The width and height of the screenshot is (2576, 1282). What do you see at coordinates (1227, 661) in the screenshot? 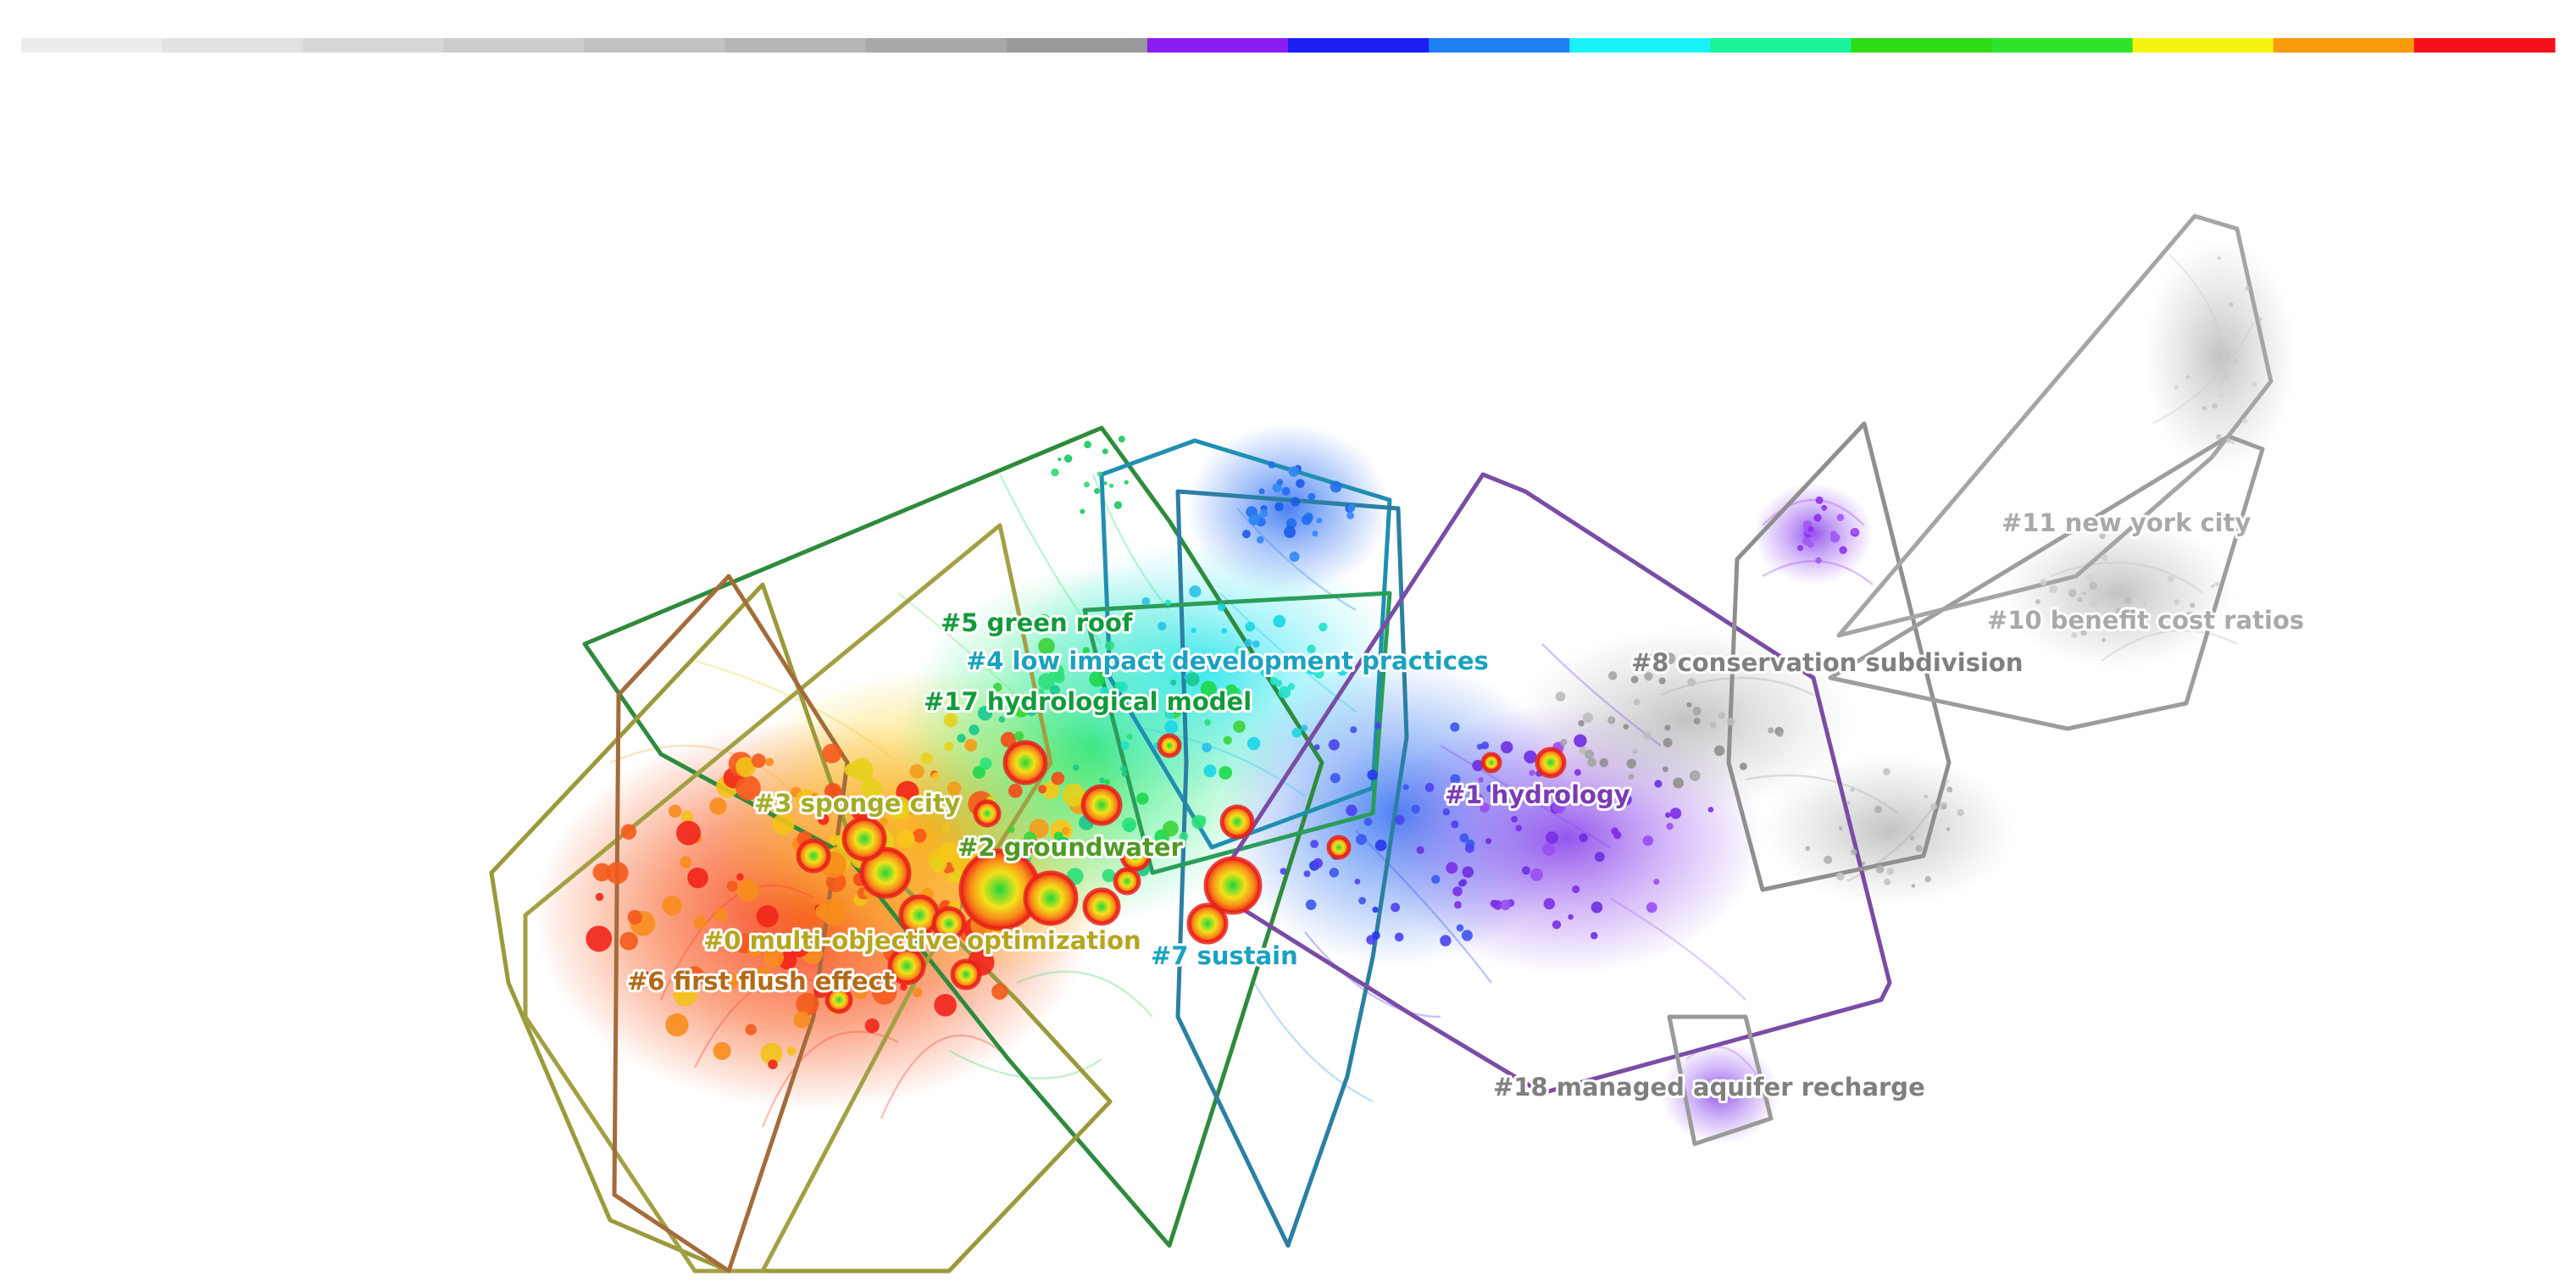
I see `cluster-label-4: #4 low impact development practices` at bounding box center [1227, 661].